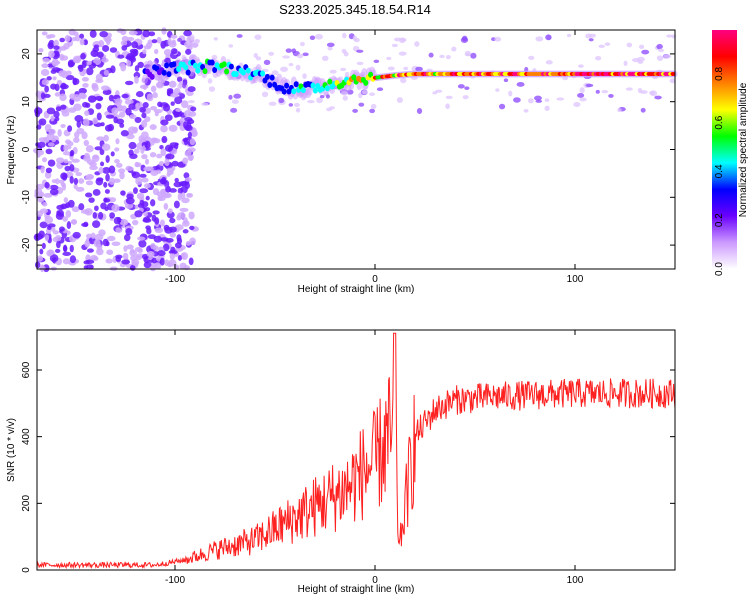  I want to click on x-tick-label: 100, so click(575, 279).